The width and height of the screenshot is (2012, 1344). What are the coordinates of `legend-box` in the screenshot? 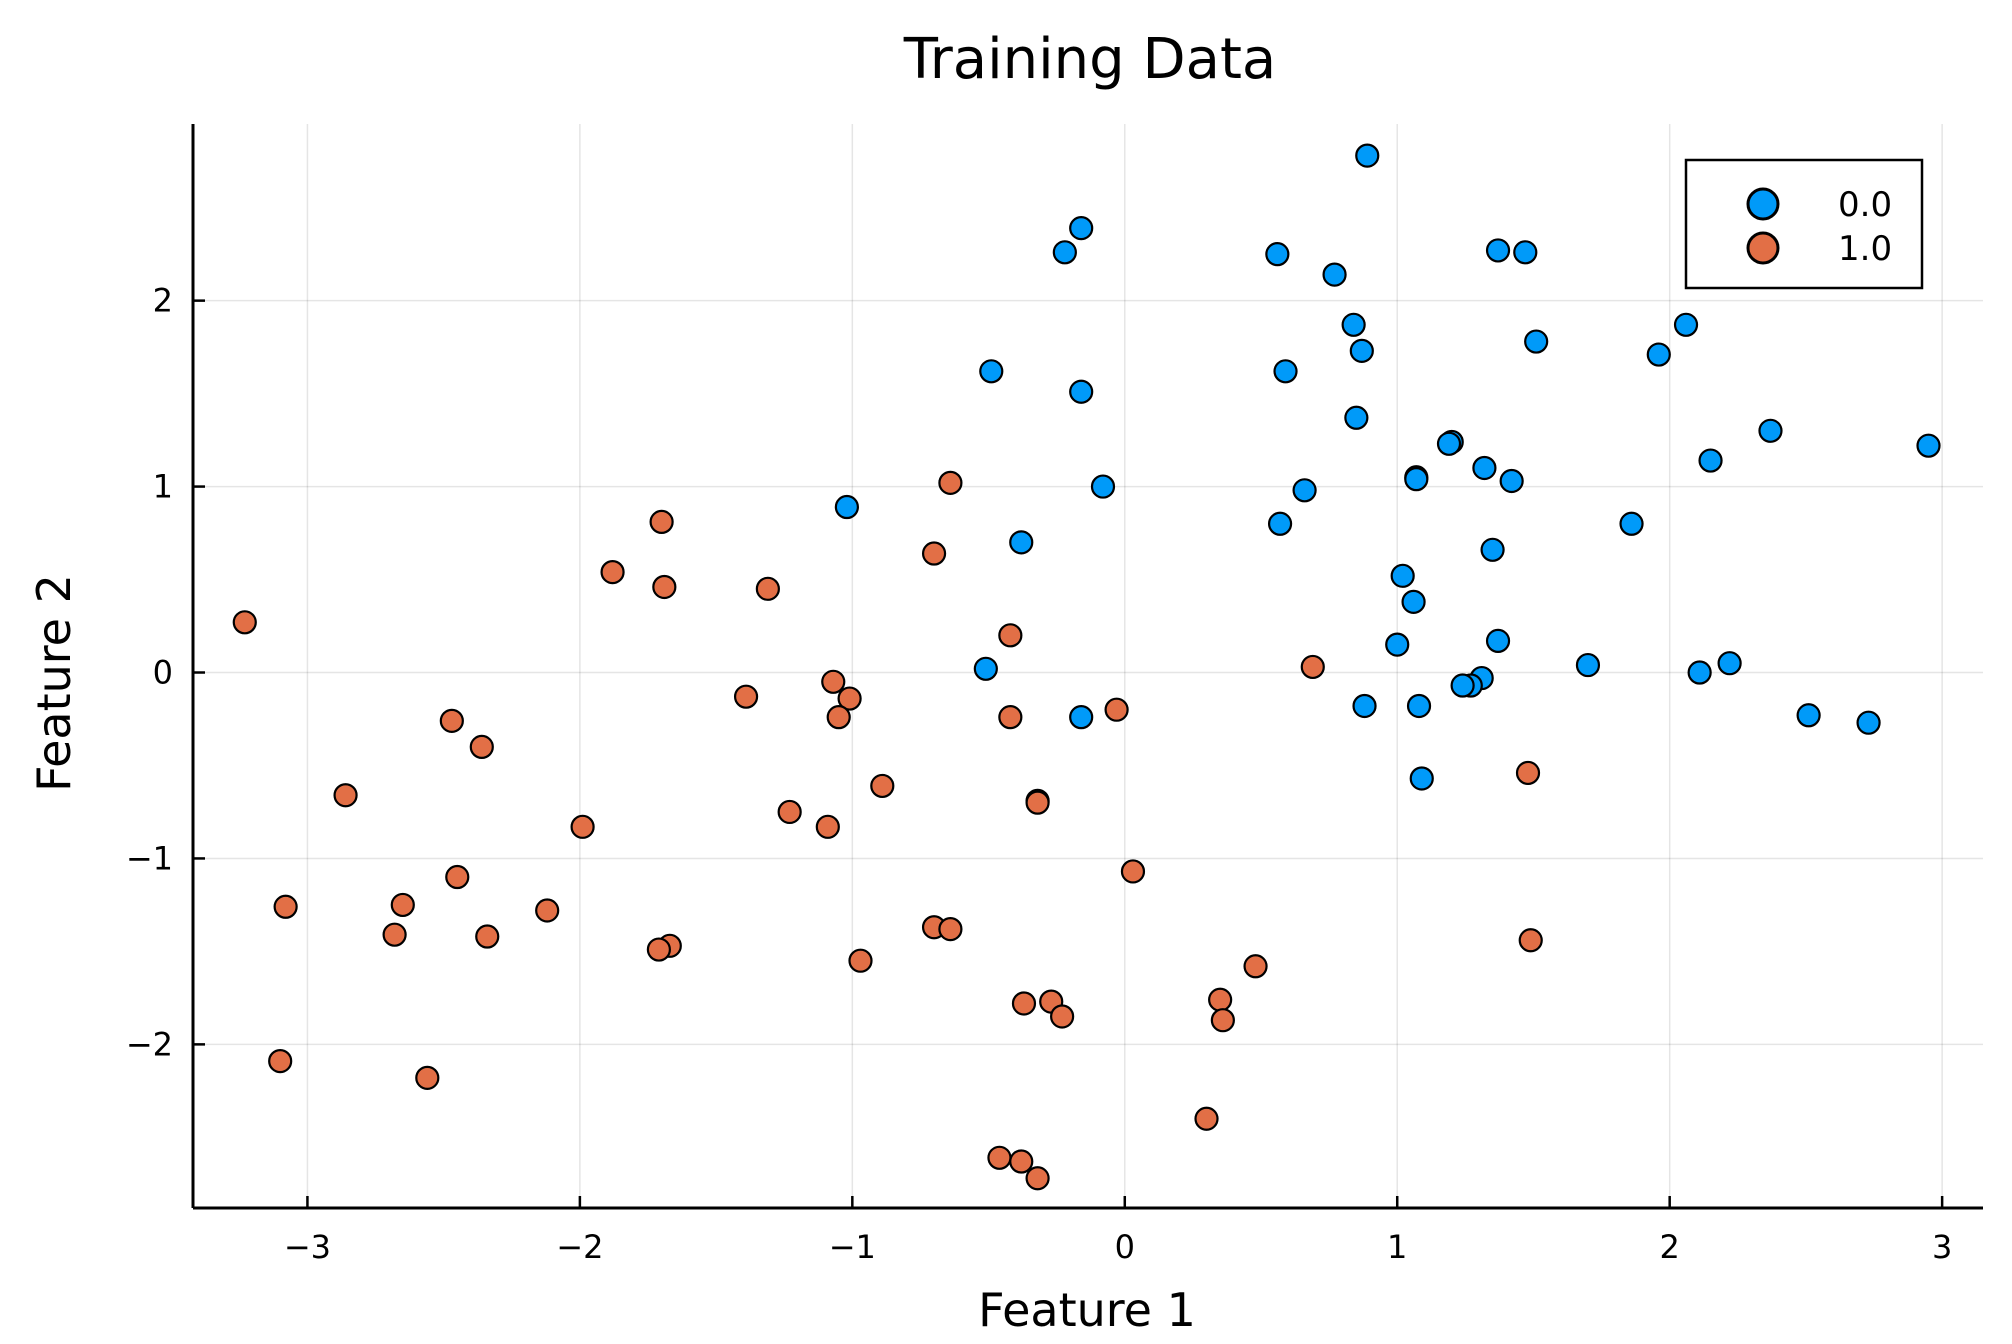 It's located at (1804, 224).